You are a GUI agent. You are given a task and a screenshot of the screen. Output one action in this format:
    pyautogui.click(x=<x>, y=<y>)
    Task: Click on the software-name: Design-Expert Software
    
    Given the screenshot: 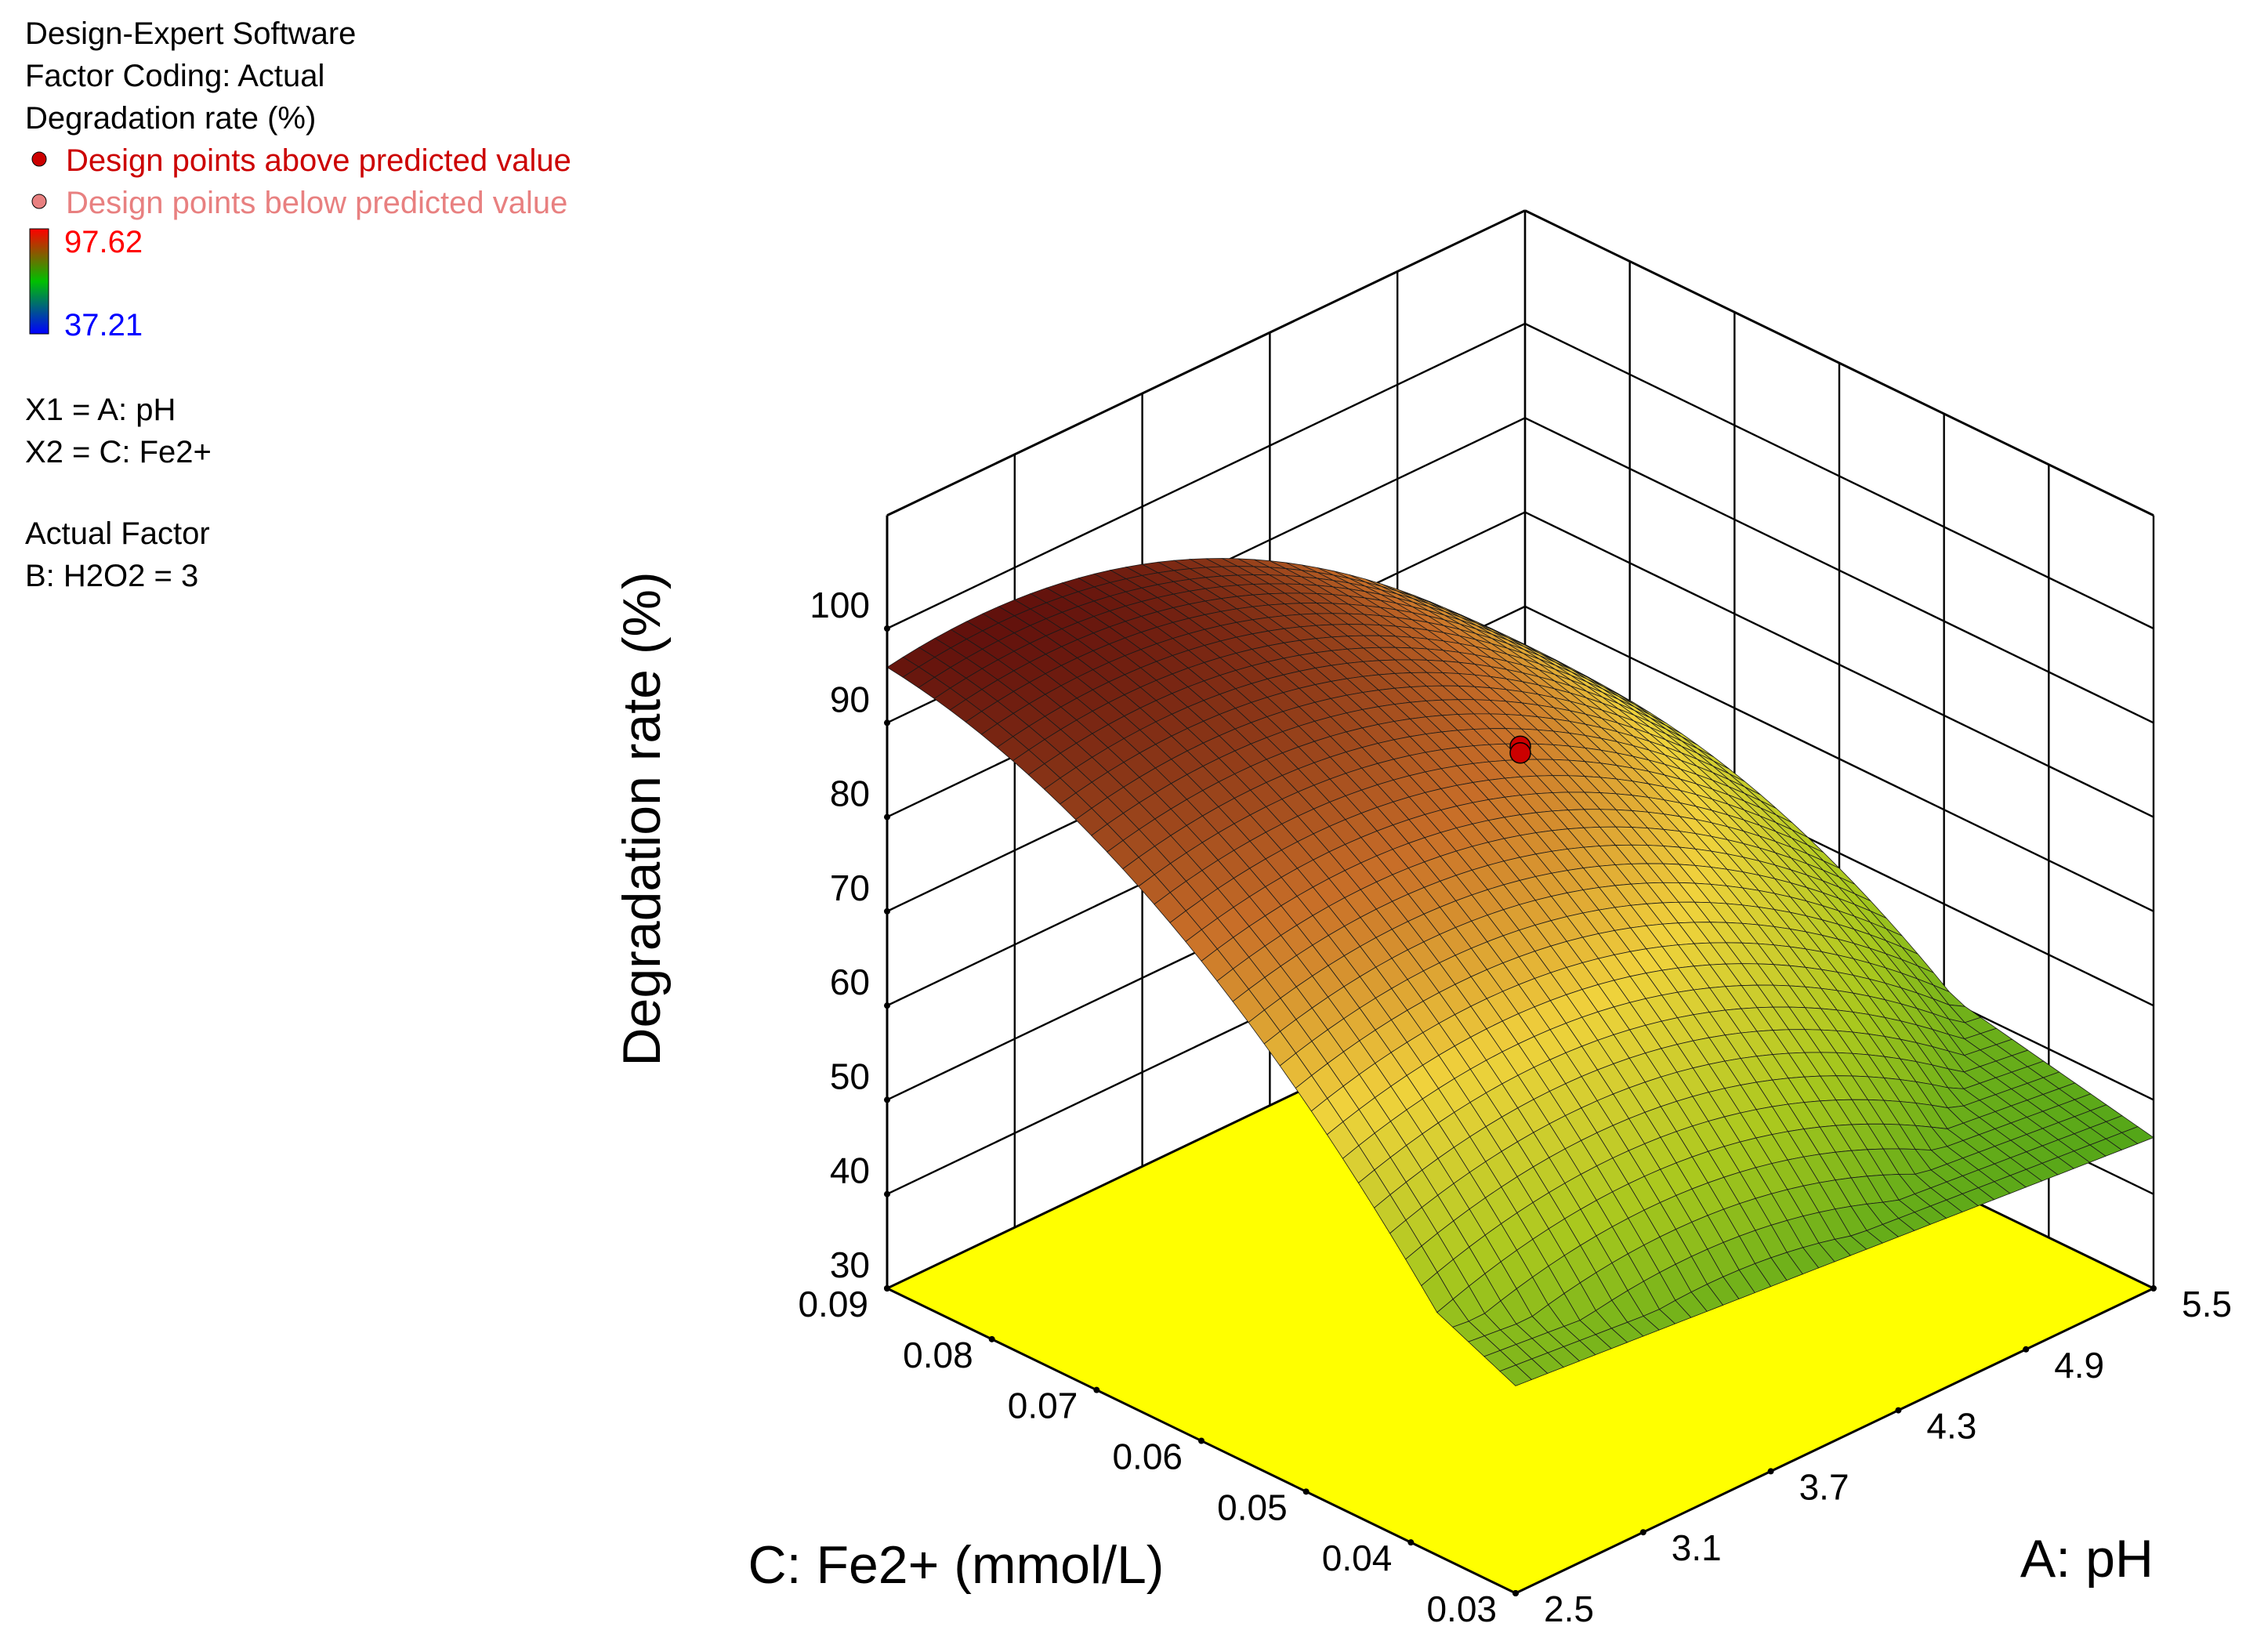 What is the action you would take?
    pyautogui.click(x=191, y=33)
    